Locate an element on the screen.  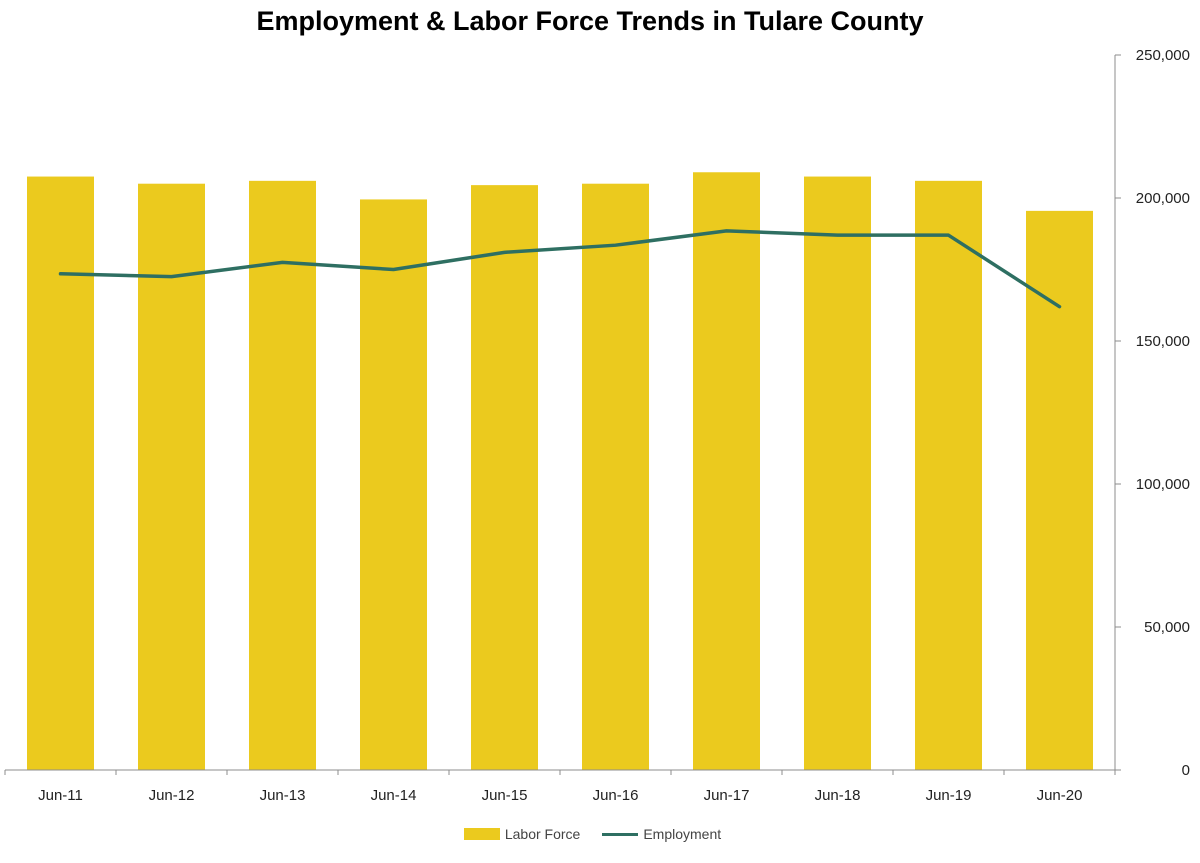
x-tick-label: Jun-18 is located at coordinates (838, 795).